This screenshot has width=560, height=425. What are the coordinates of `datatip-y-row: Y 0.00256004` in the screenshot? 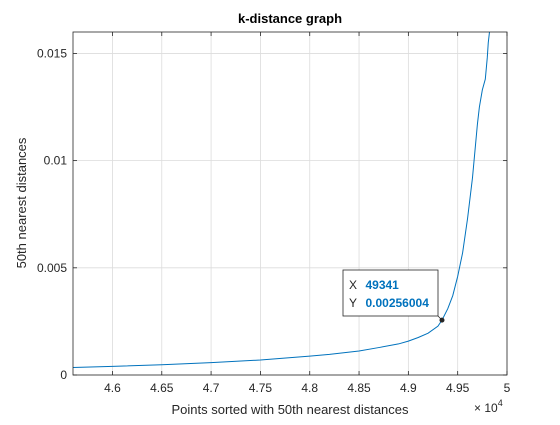 It's located at (389, 302).